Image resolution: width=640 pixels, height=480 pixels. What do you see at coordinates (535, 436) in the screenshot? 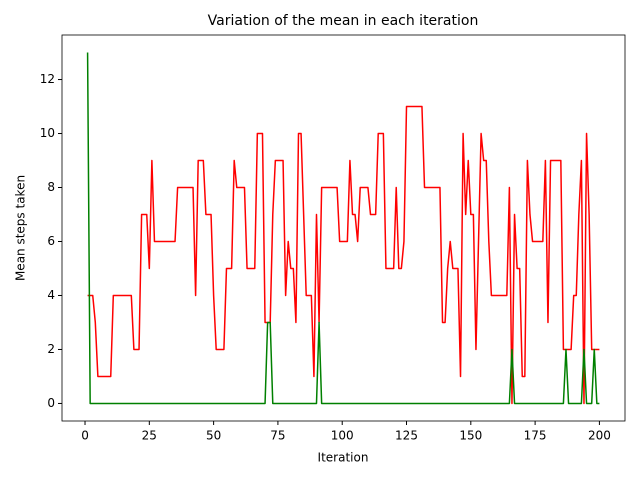
I see `x-tick-label: 175` at bounding box center [535, 436].